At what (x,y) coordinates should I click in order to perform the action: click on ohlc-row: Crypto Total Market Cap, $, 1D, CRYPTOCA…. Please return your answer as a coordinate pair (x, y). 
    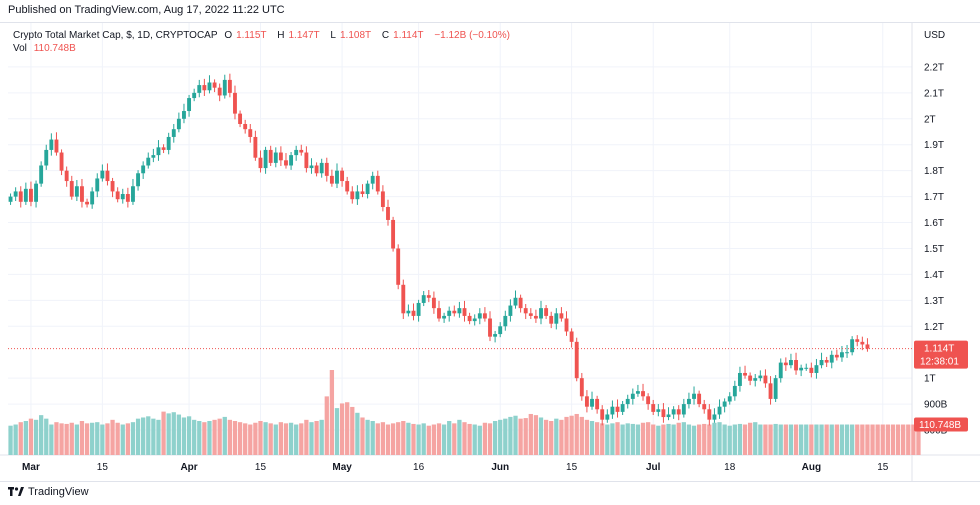
    Looking at the image, I should click on (263, 35).